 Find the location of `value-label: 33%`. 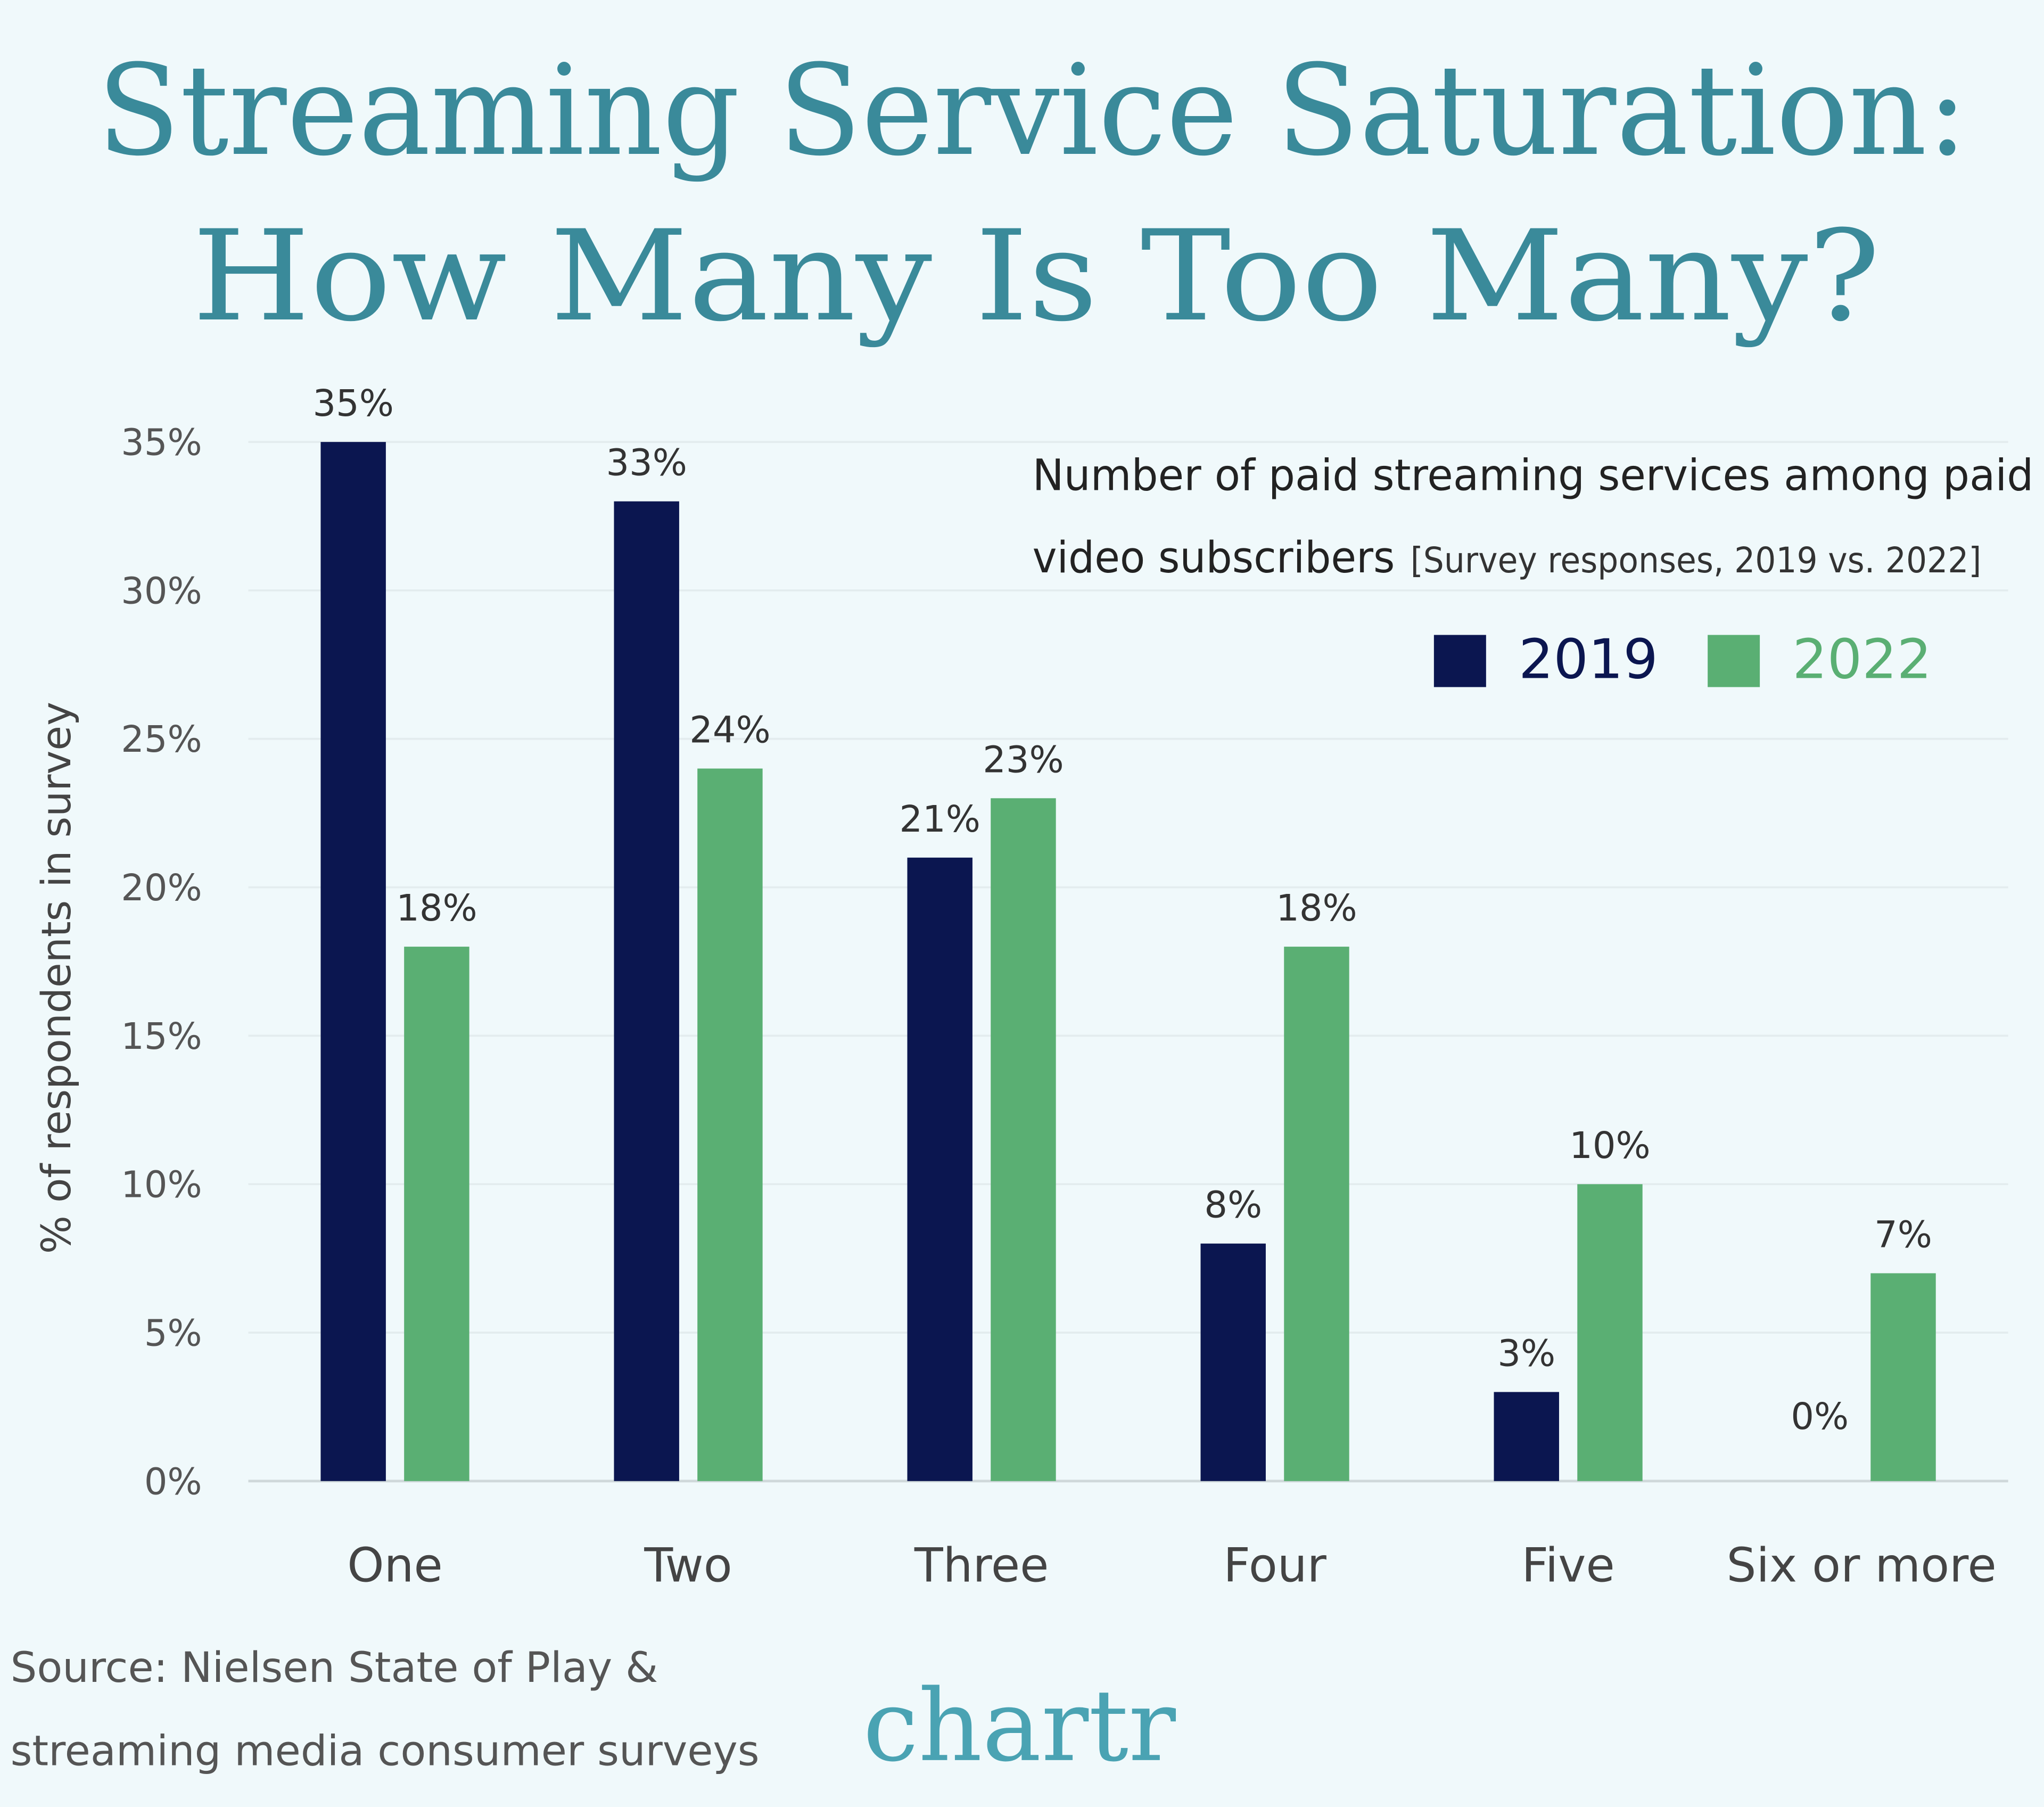

value-label: 33% is located at coordinates (647, 463).